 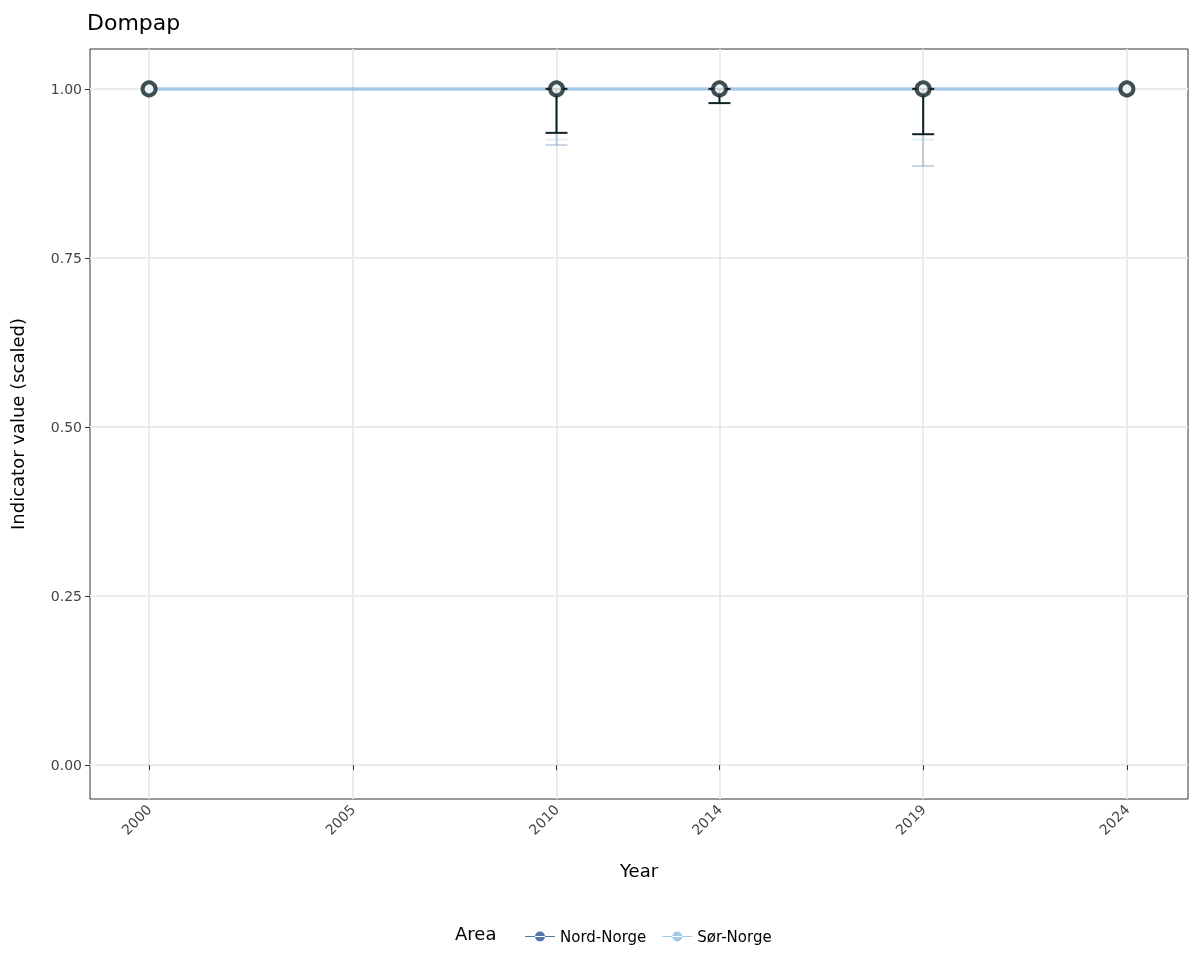 I want to click on y-tick-label: 0.25, so click(x=66, y=596).